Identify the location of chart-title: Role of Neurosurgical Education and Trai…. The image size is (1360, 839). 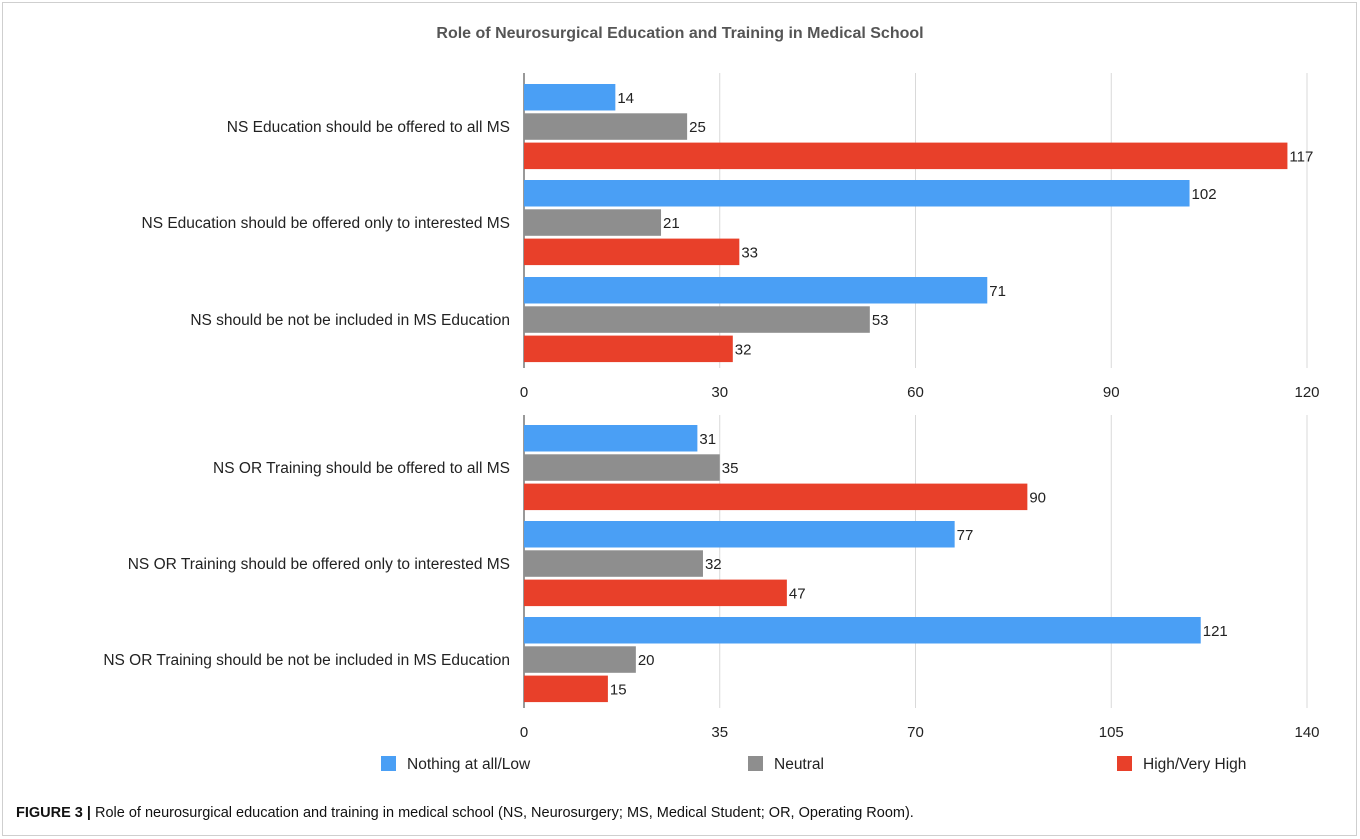
(679, 33).